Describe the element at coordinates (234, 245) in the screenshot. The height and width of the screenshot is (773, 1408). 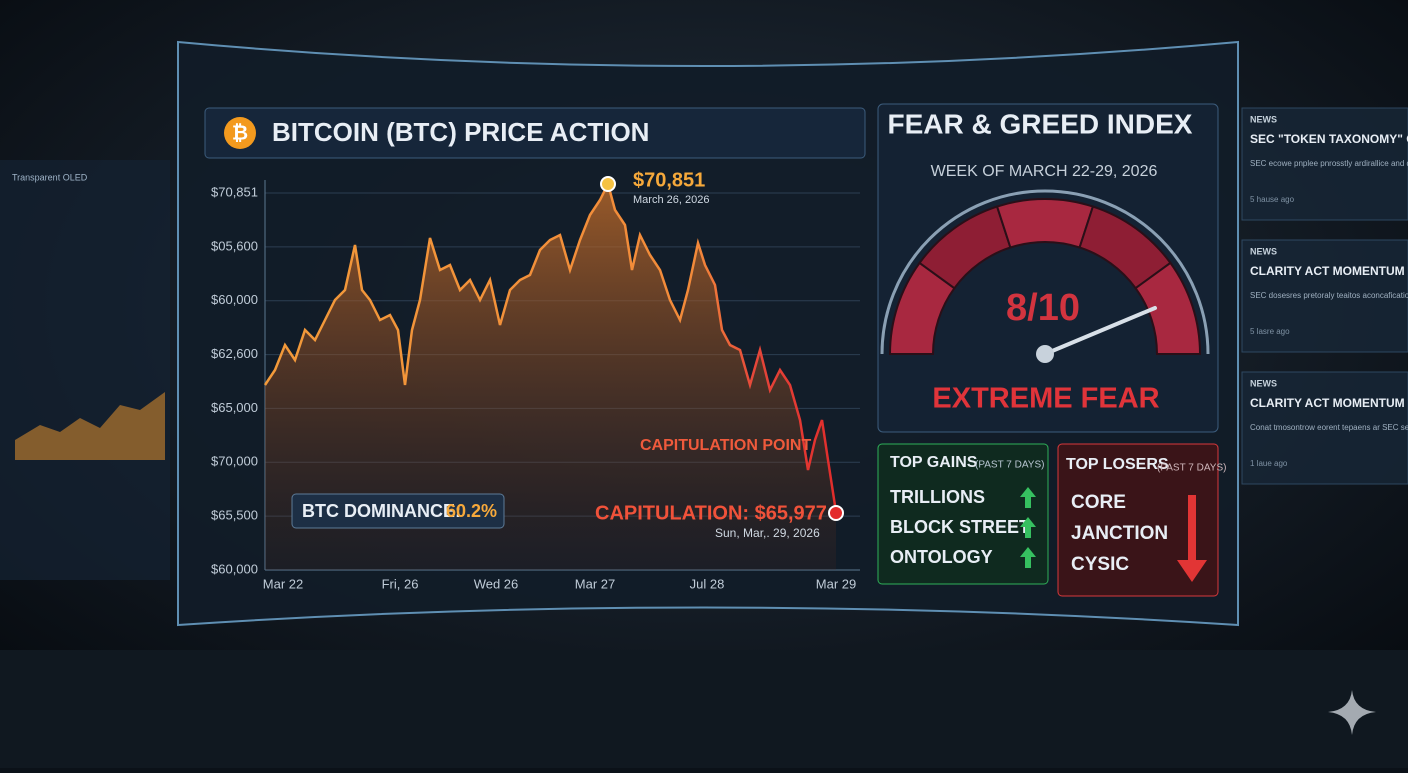
I see `y-label: $05,600` at that location.